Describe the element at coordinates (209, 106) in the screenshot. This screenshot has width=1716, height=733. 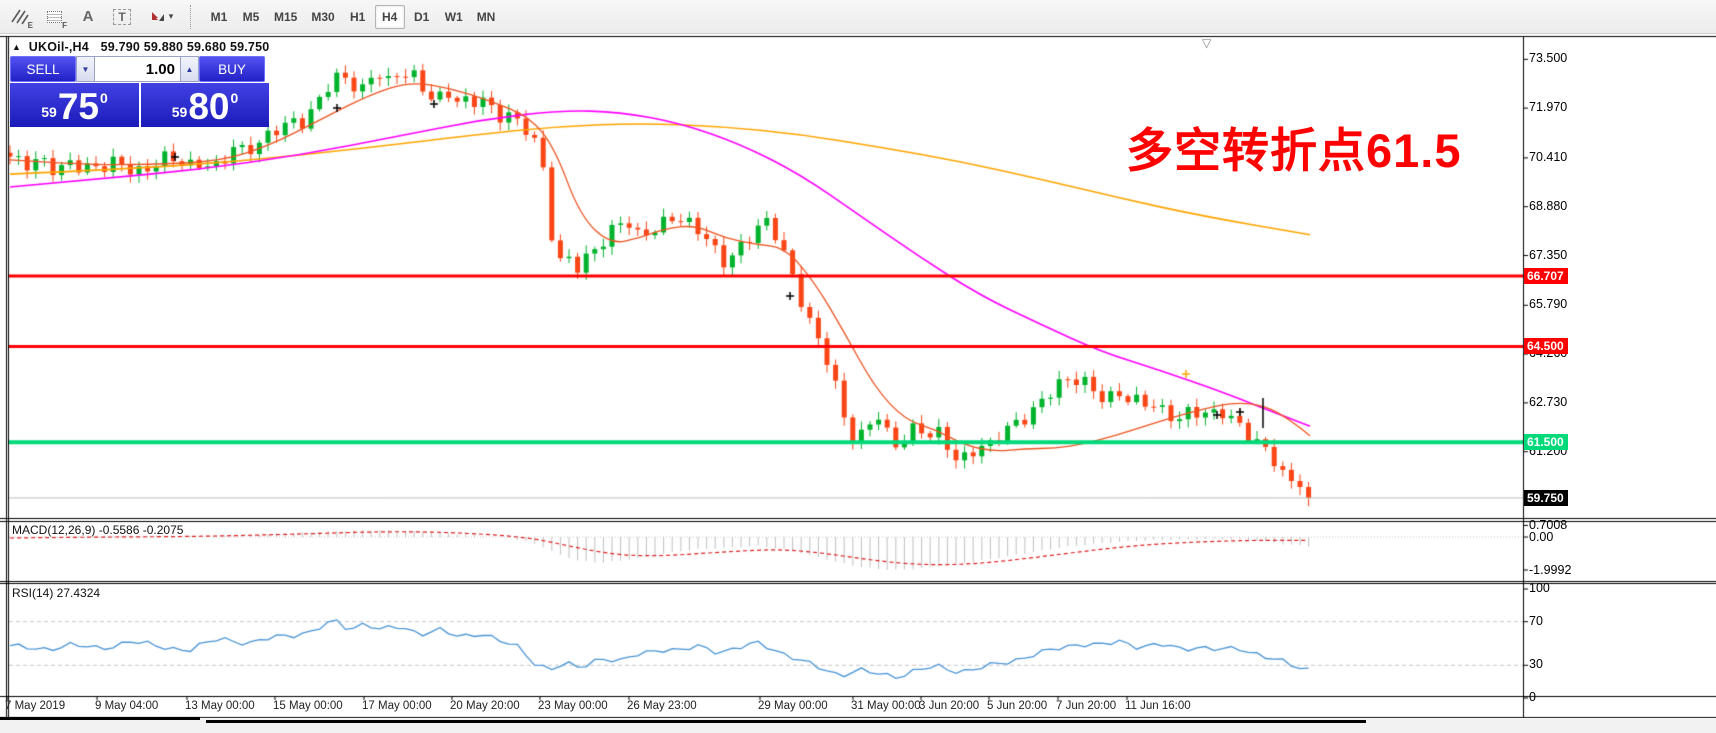
I see `buy-price-big: 80` at that location.